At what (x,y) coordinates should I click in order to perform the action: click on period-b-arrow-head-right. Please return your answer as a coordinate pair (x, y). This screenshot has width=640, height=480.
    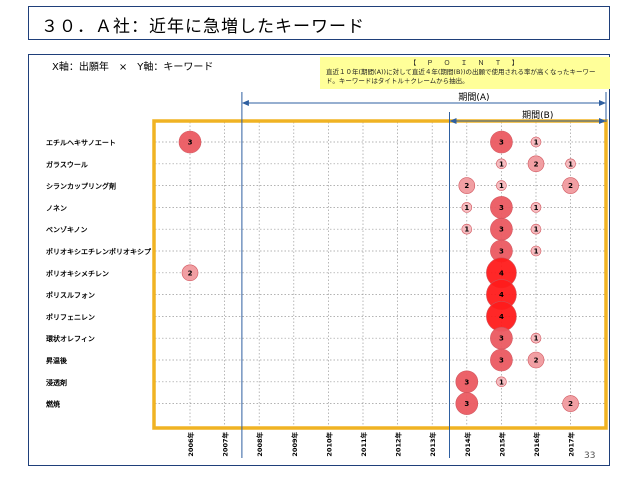
    Looking at the image, I should click on (602, 121).